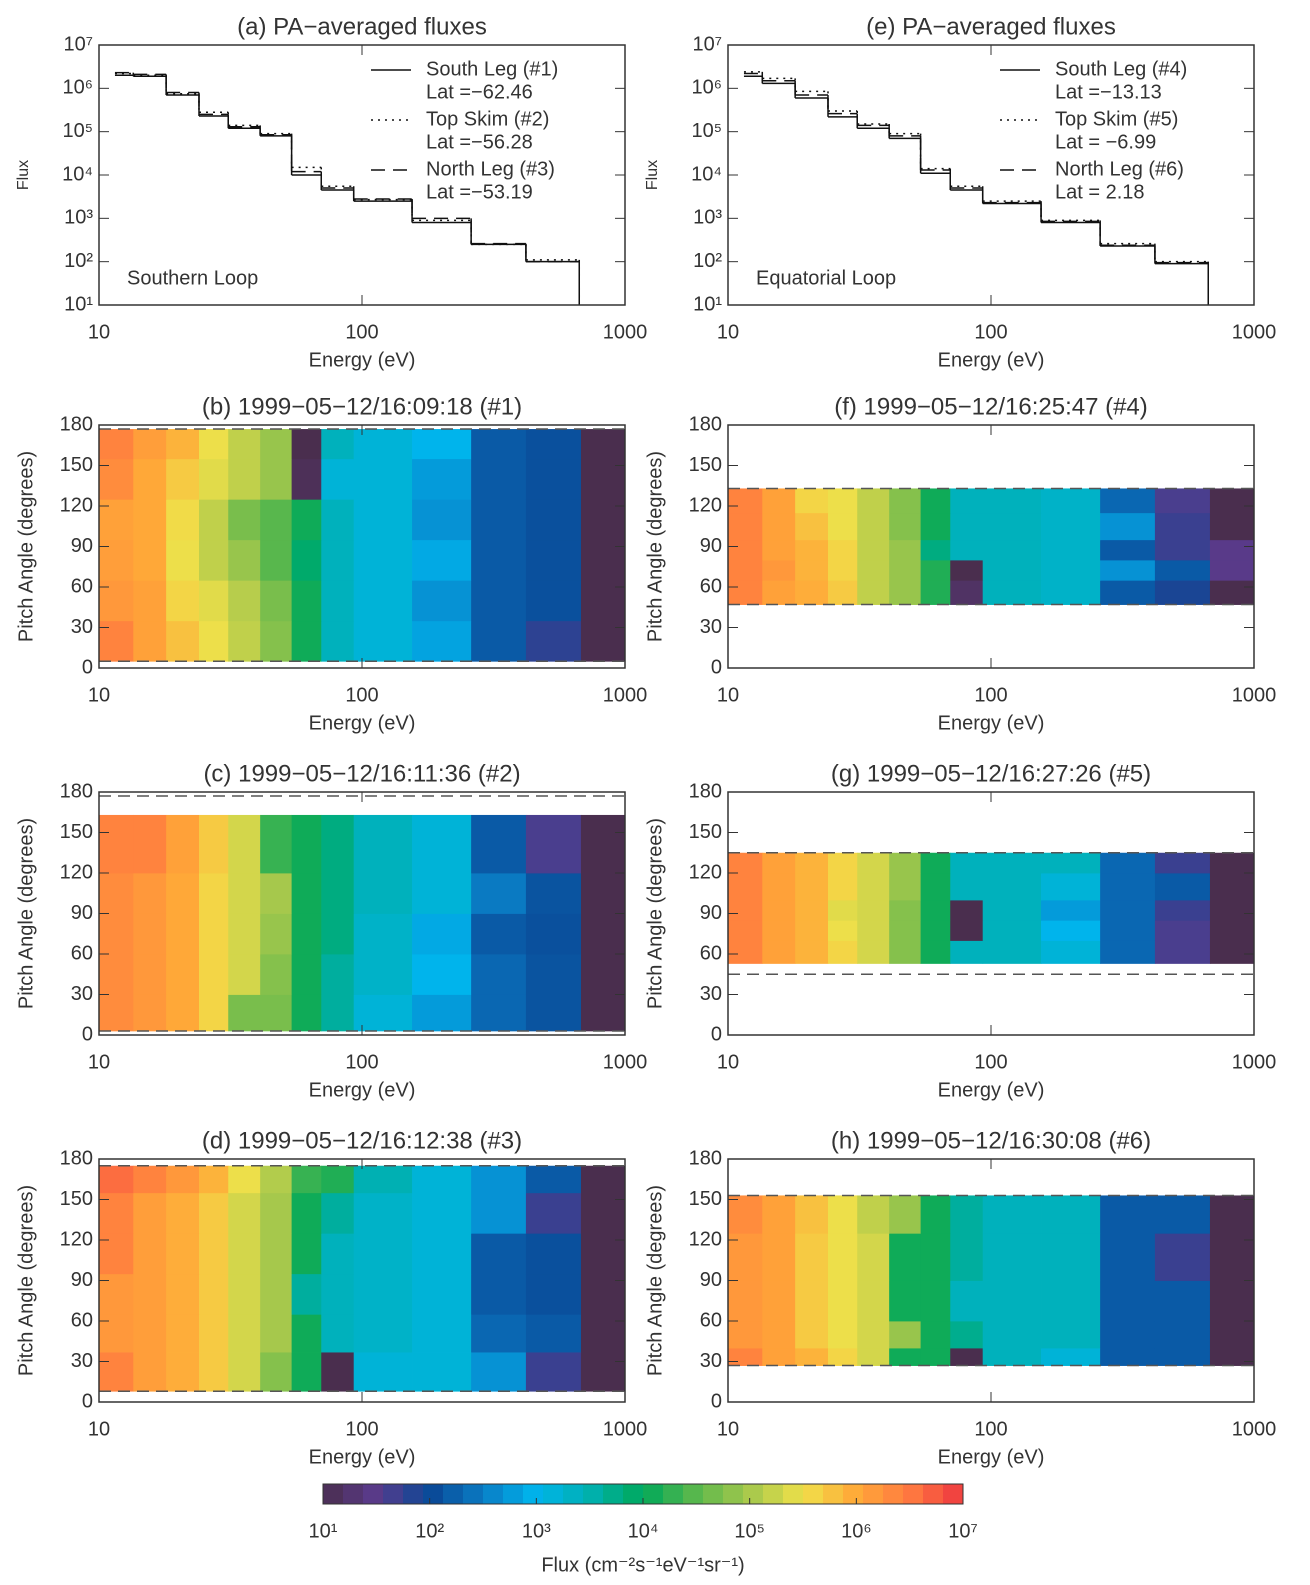  What do you see at coordinates (362, 1457) in the screenshot?
I see `x-axis-label: Energy (eV)` at bounding box center [362, 1457].